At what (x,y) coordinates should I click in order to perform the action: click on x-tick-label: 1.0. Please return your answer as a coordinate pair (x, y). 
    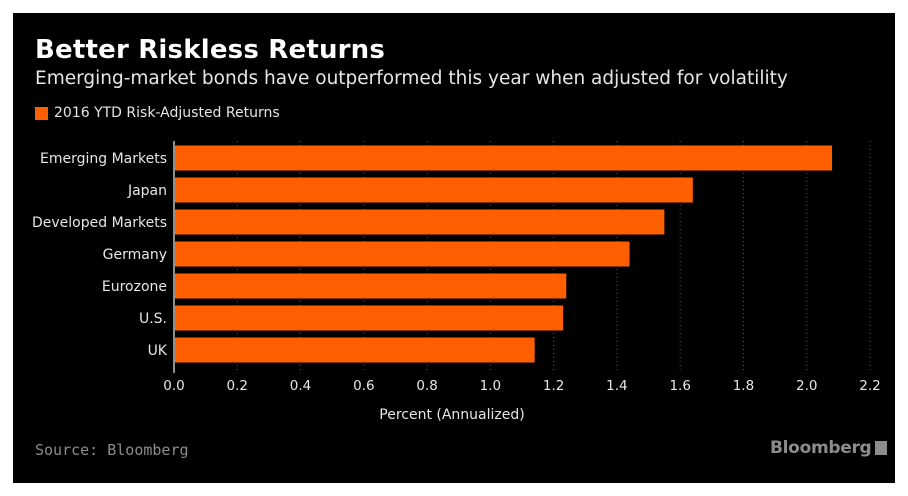
    Looking at the image, I should click on (490, 386).